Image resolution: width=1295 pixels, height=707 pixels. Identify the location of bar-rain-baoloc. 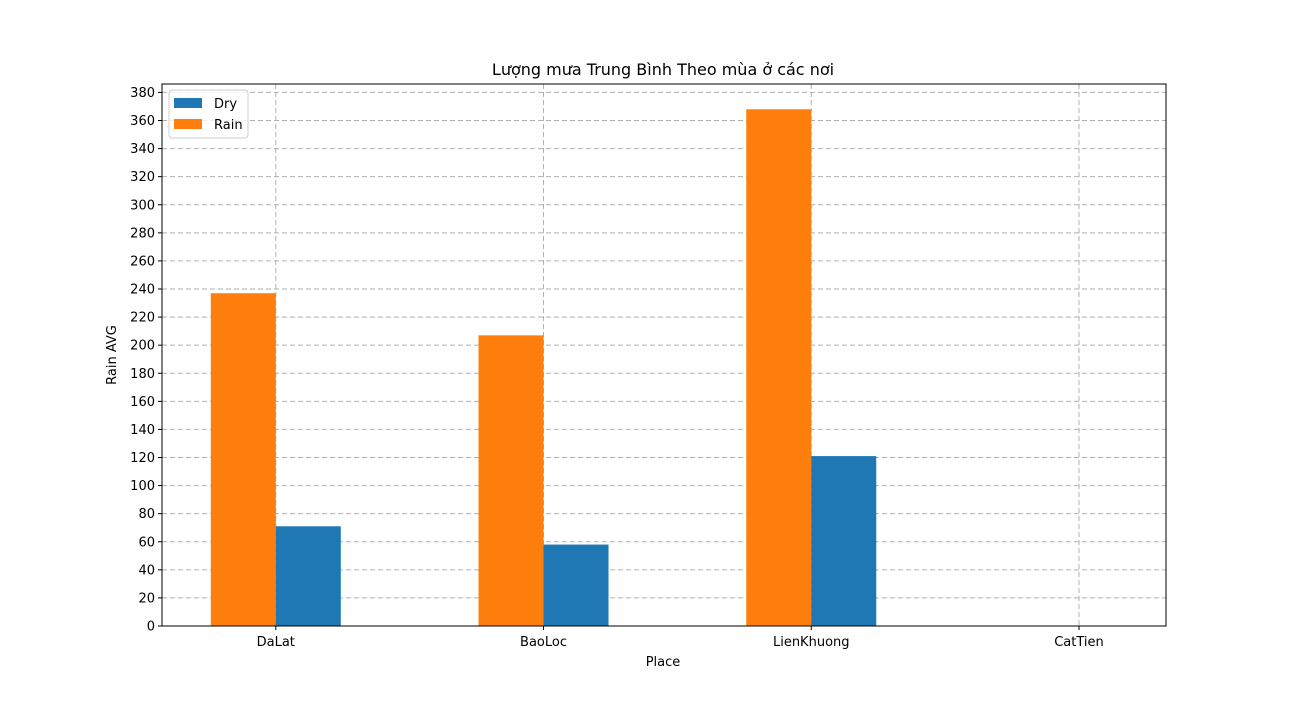
(511, 480).